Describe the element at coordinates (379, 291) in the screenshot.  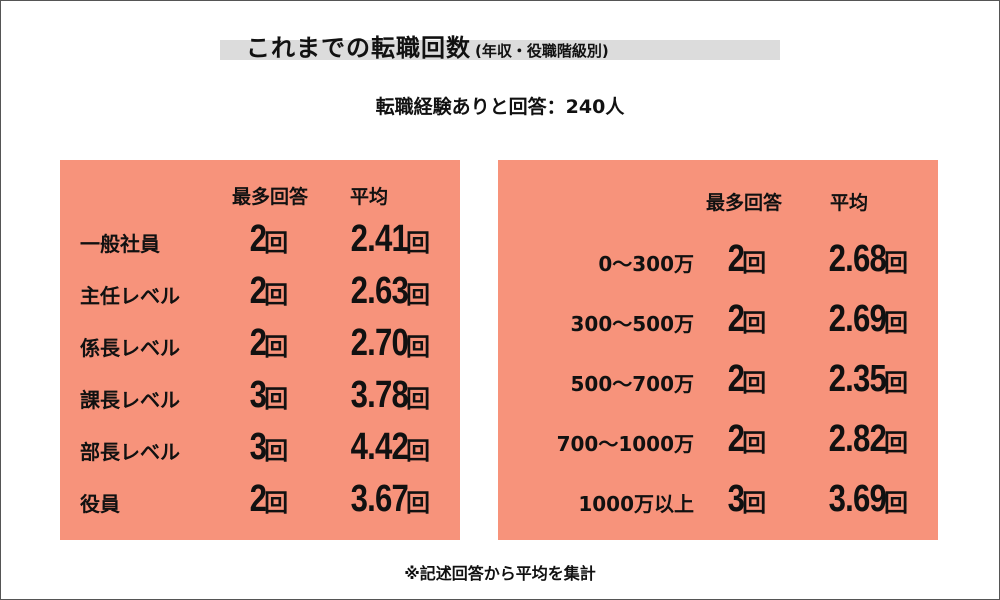
I see `average-number: 2.63` at that location.